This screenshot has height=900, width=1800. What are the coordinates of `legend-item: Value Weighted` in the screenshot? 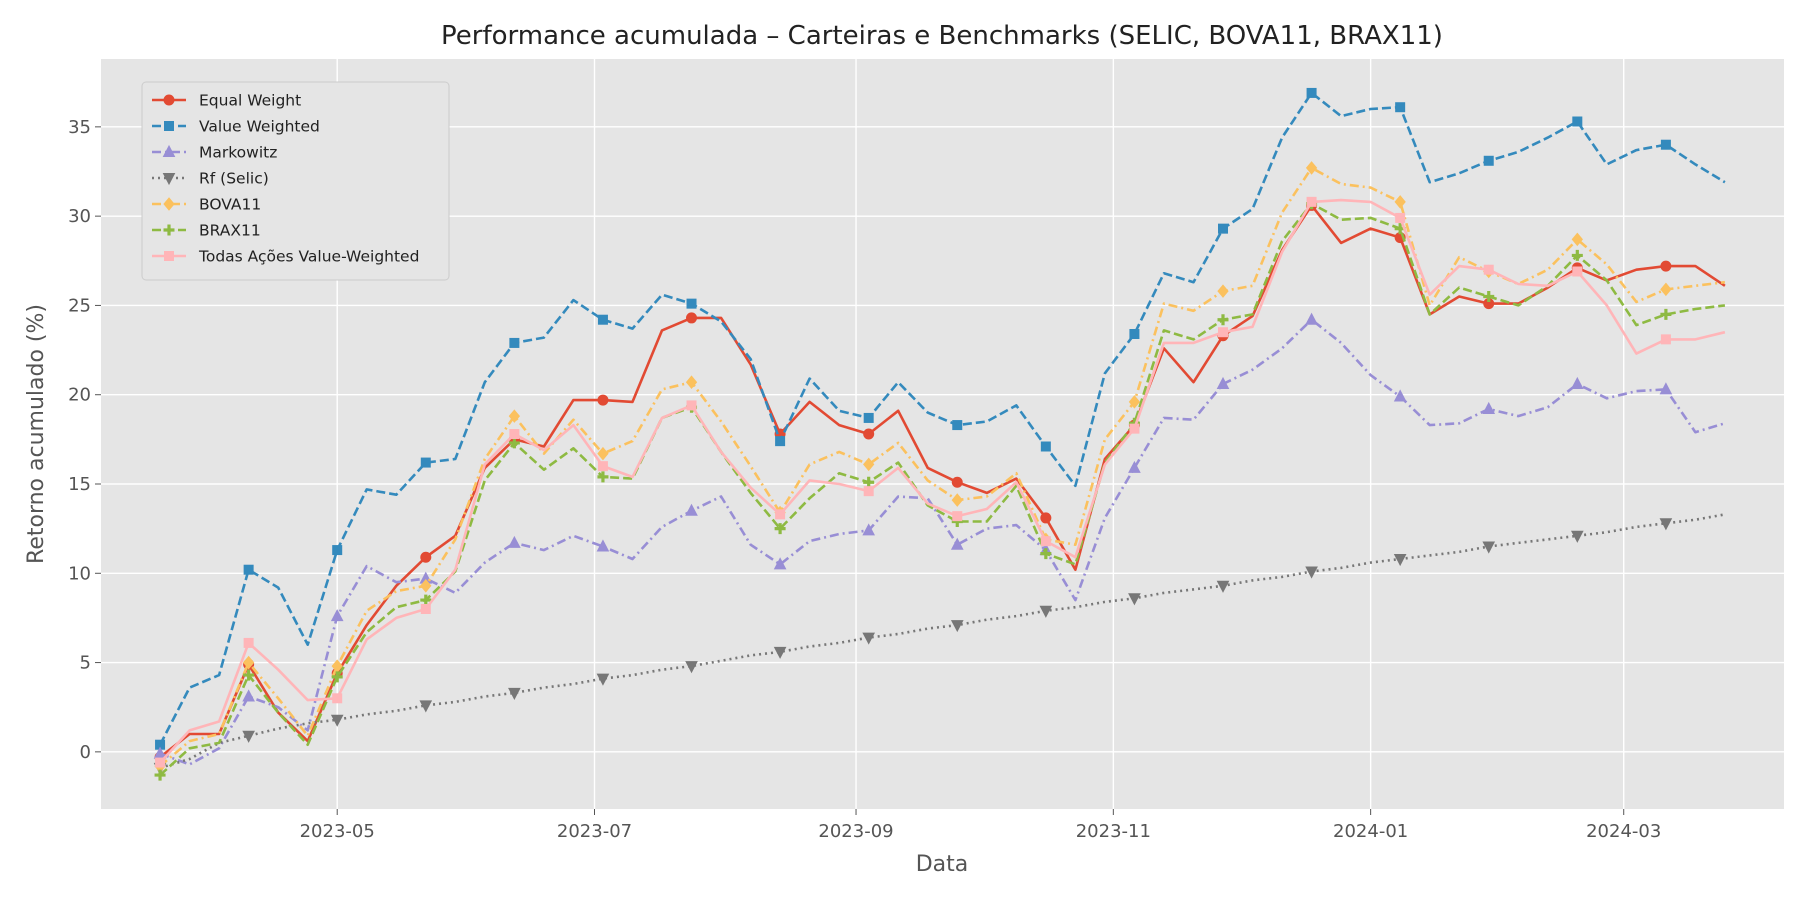 It's located at (236, 127).